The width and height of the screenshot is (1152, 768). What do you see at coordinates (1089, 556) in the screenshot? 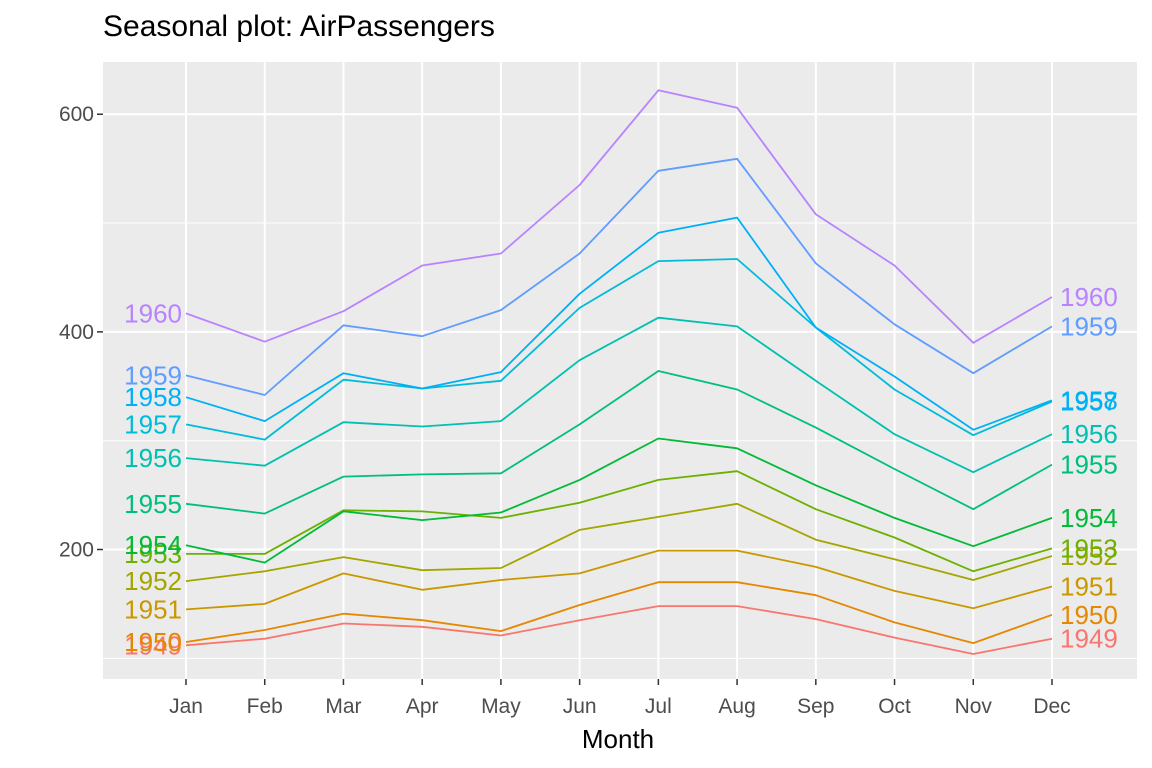
I see `year-label-right-1952: 1952` at bounding box center [1089, 556].